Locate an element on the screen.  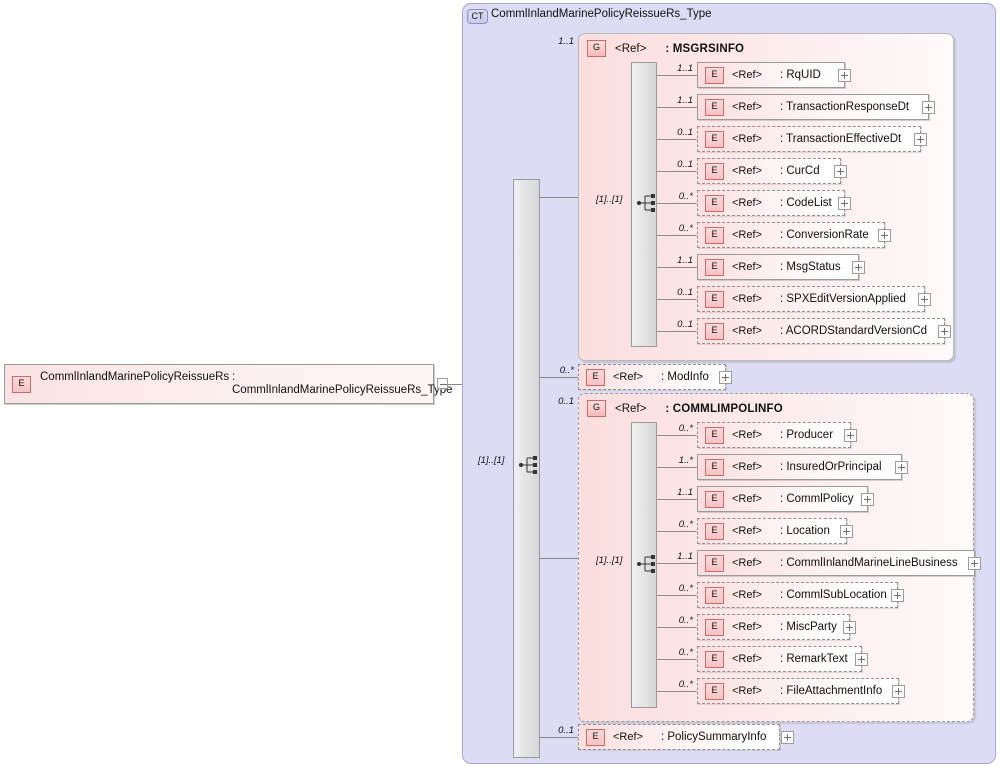
cardinality-miscparty: 0..* is located at coordinates (685, 620).